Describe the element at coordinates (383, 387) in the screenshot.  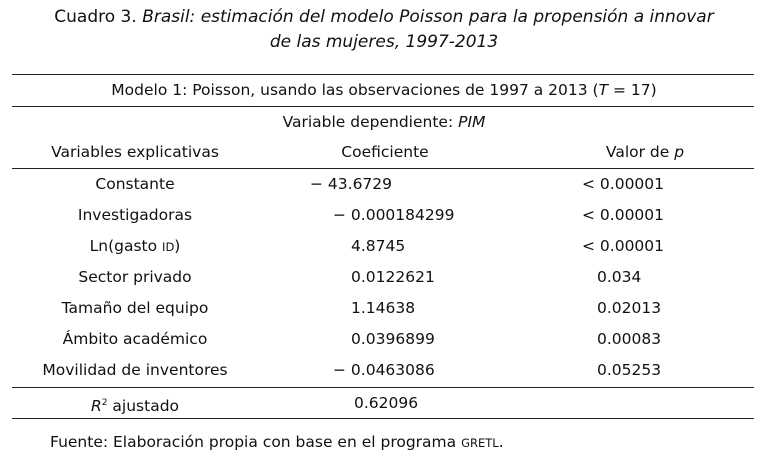
I see `divider-r2` at that location.